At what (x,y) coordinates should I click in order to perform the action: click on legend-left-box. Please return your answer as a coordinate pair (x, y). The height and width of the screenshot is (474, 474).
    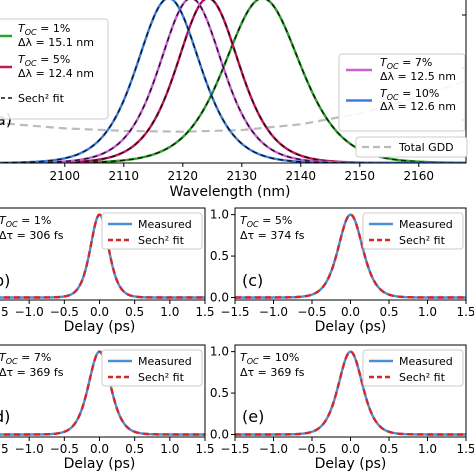
    Looking at the image, I should click on (54, 69).